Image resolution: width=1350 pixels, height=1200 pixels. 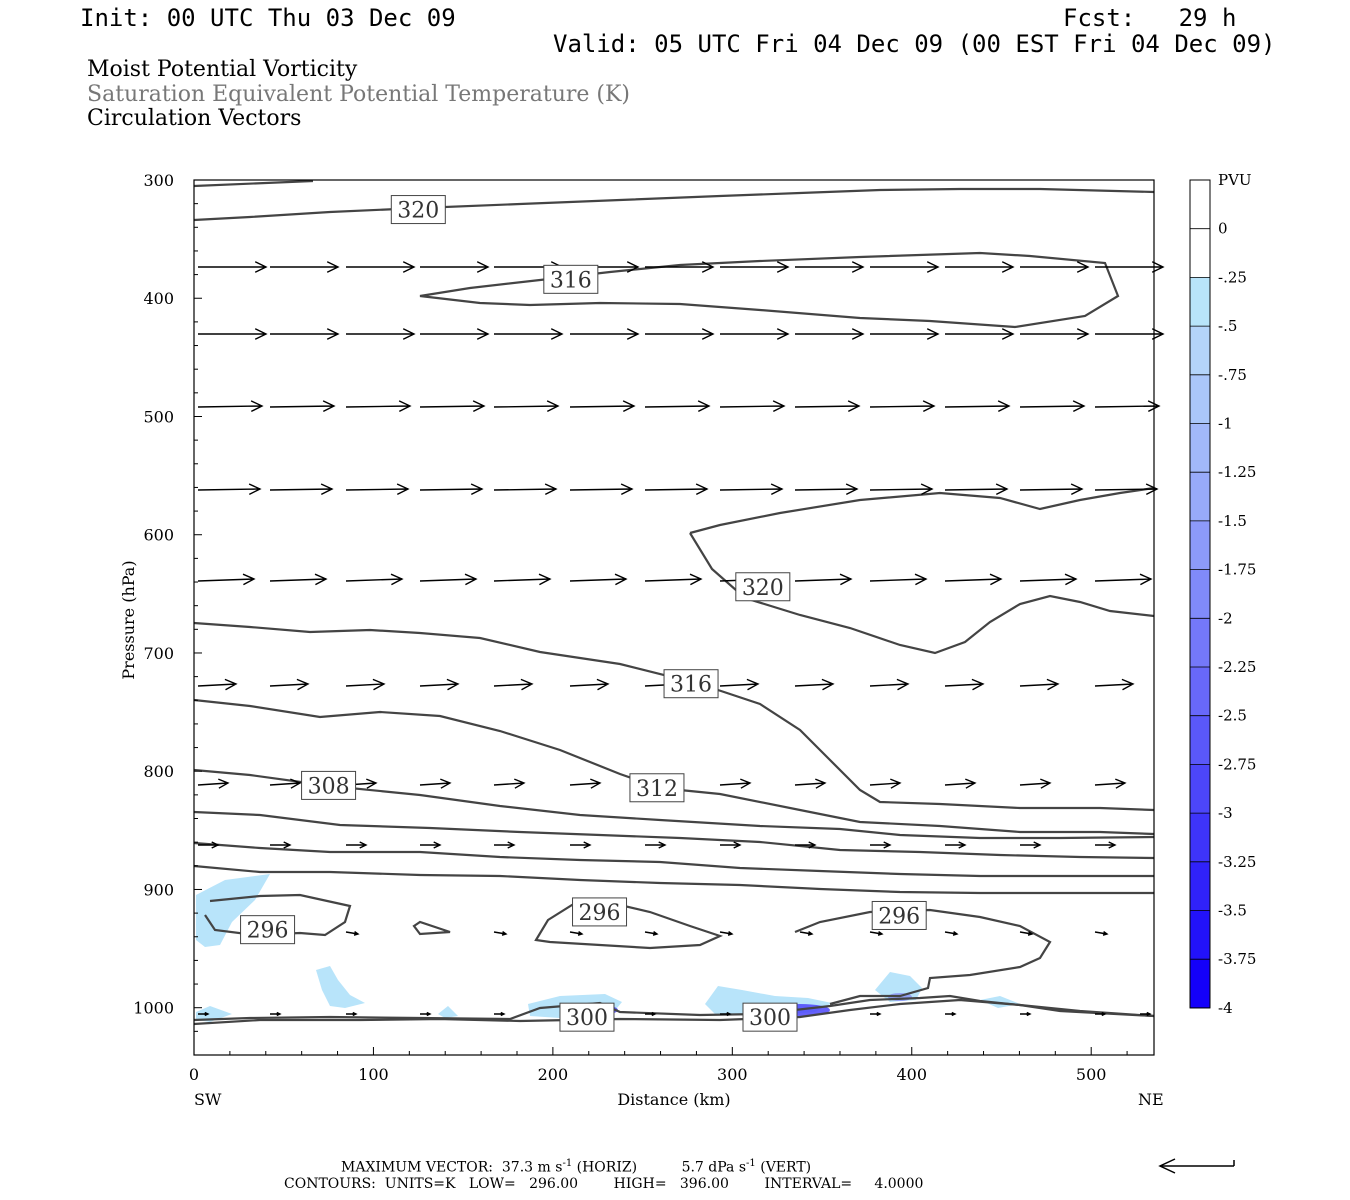 I want to click on field-title-pv: Moist Potential Vorticity, so click(x=222, y=69).